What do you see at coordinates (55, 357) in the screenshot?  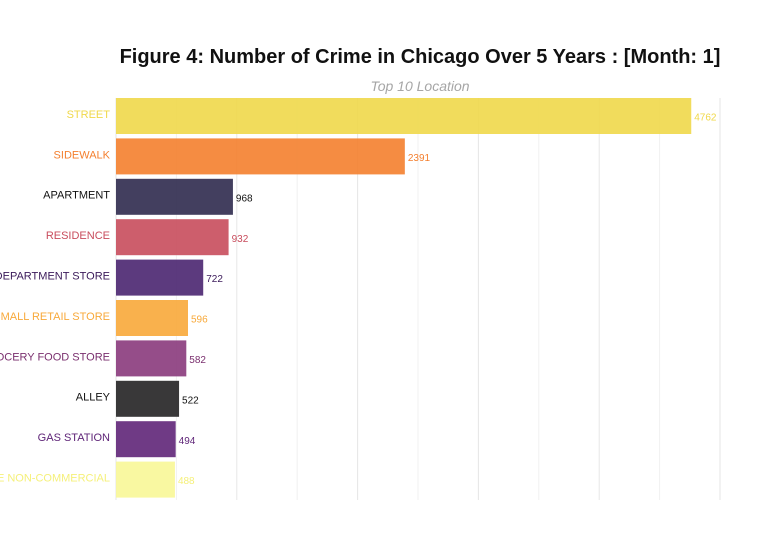 I see `category-label: GROCERY FOOD STORE` at bounding box center [55, 357].